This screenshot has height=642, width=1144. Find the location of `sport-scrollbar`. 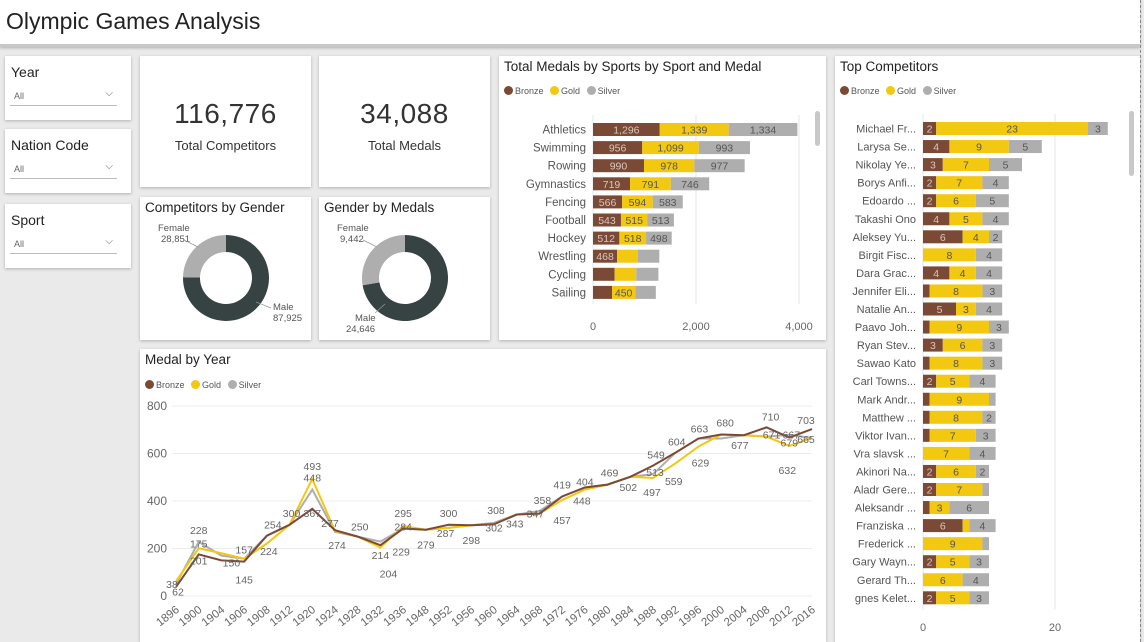

sport-scrollbar is located at coordinates (817, 128).